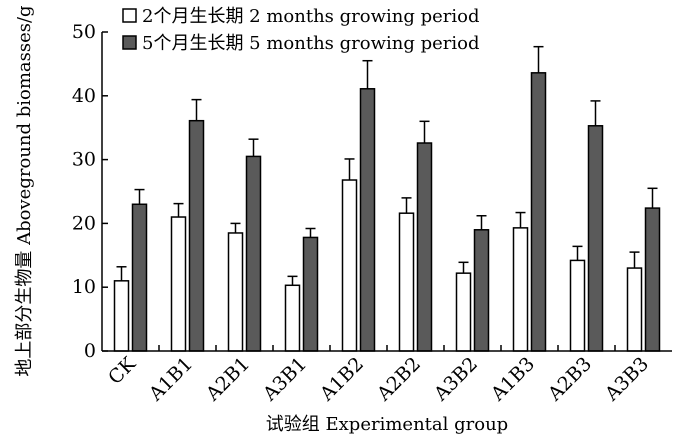 This screenshot has height=439, width=700. I want to click on x-tick-label-a3b1: A3B1, so click(284, 379).